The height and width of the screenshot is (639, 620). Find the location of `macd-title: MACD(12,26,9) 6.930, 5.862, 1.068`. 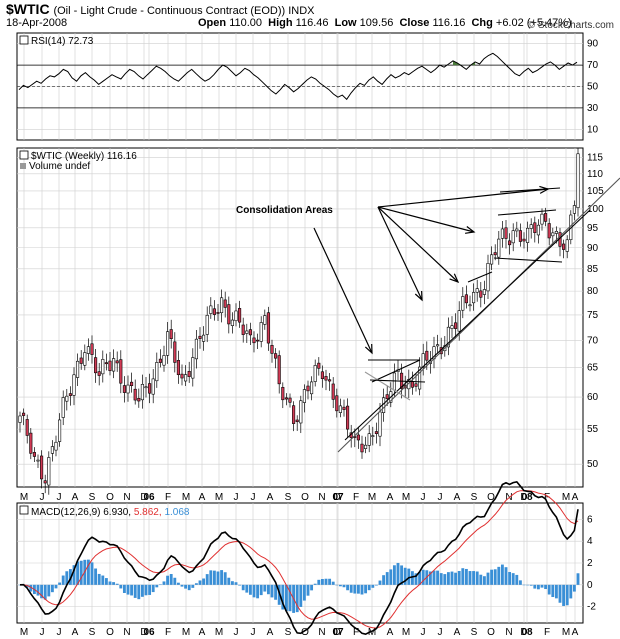

macd-title: MACD(12,26,9) 6.930, 5.862, 1.068 is located at coordinates (110, 512).